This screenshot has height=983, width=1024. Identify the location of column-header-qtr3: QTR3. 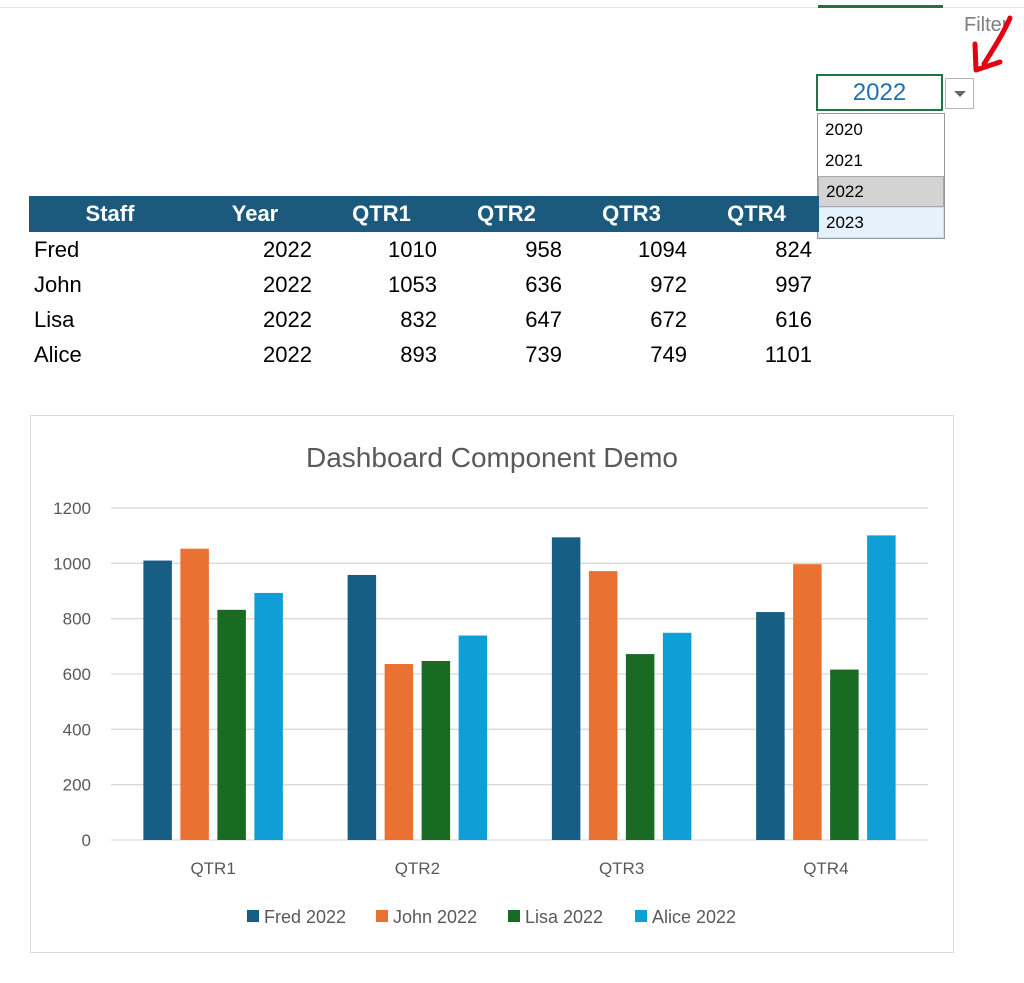
(631, 214).